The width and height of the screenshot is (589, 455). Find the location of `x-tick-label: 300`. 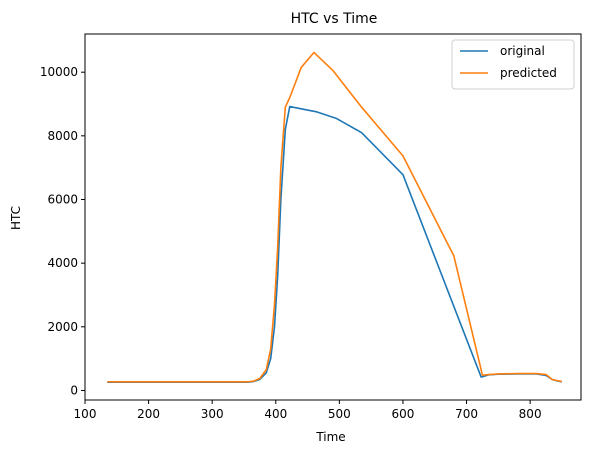

x-tick-label: 300 is located at coordinates (212, 414).